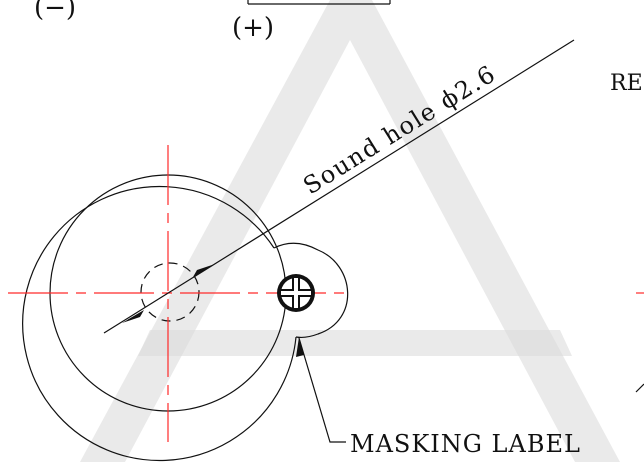 The image size is (644, 462). I want to click on partial-edge-mark, so click(639, 388).